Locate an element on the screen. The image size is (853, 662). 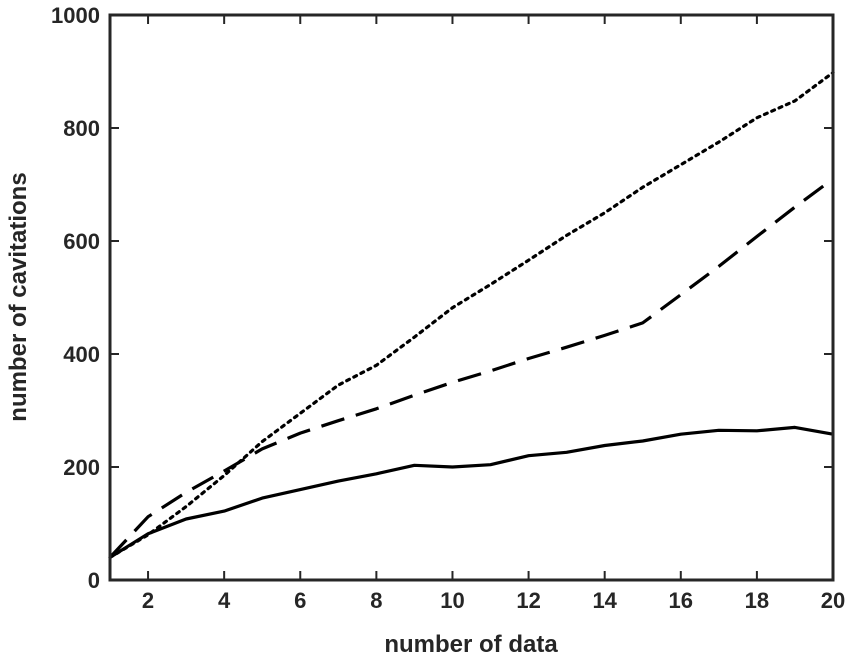
x-tick-label: 12 is located at coordinates (528, 600).